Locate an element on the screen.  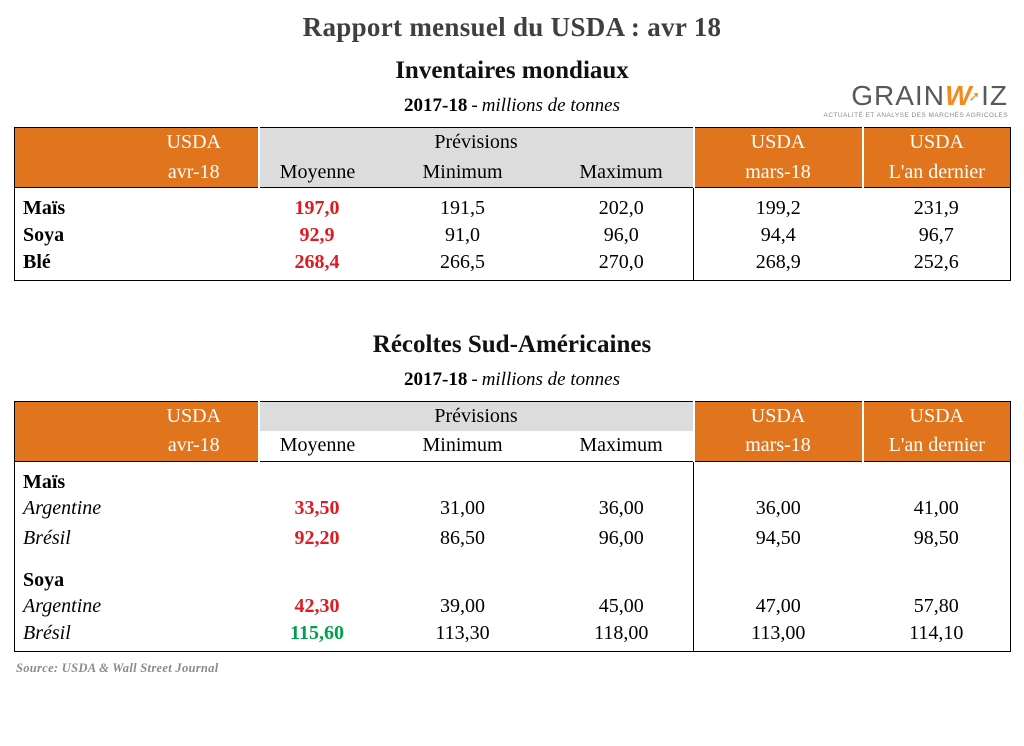
grainwiz-wordmark: GRAINW➚IZ is located at coordinates (916, 96).